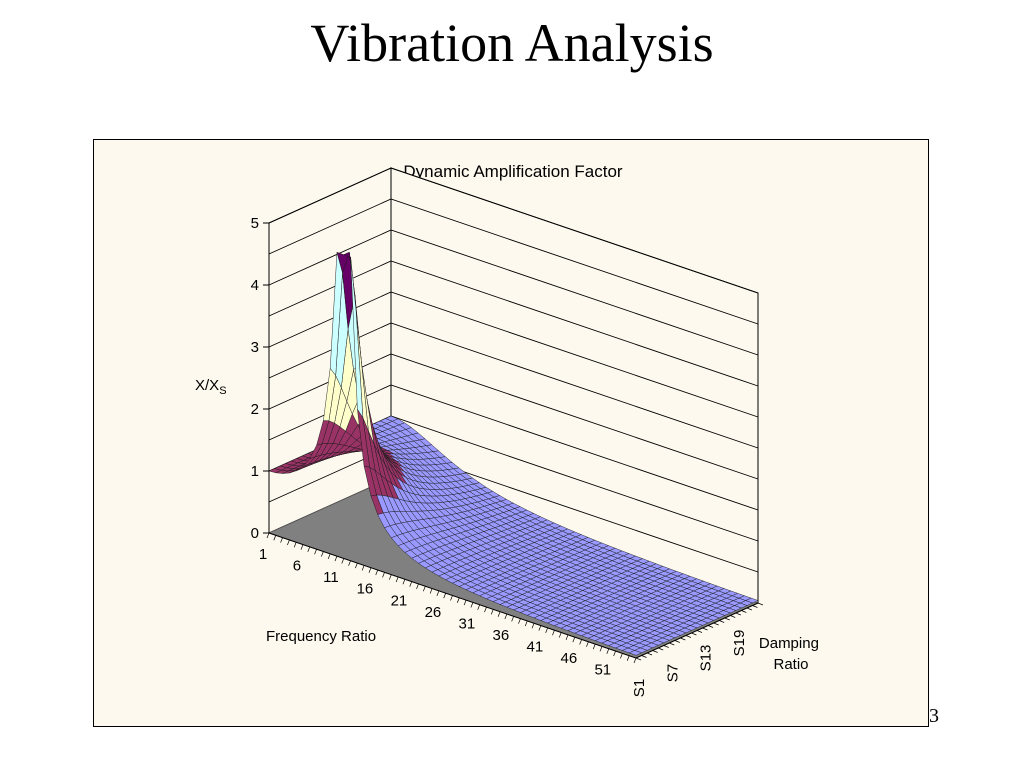 The image size is (1024, 768). What do you see at coordinates (512, 43) in the screenshot?
I see `slide-title: Vibration Analysis` at bounding box center [512, 43].